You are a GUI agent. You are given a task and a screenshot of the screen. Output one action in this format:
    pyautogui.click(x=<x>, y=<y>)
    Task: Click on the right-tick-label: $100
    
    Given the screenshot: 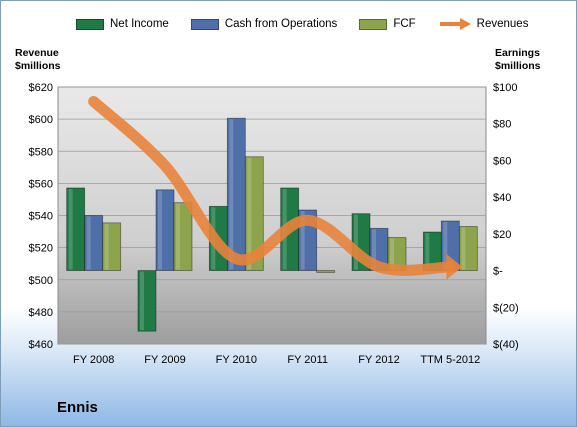 What is the action you would take?
    pyautogui.click(x=505, y=88)
    